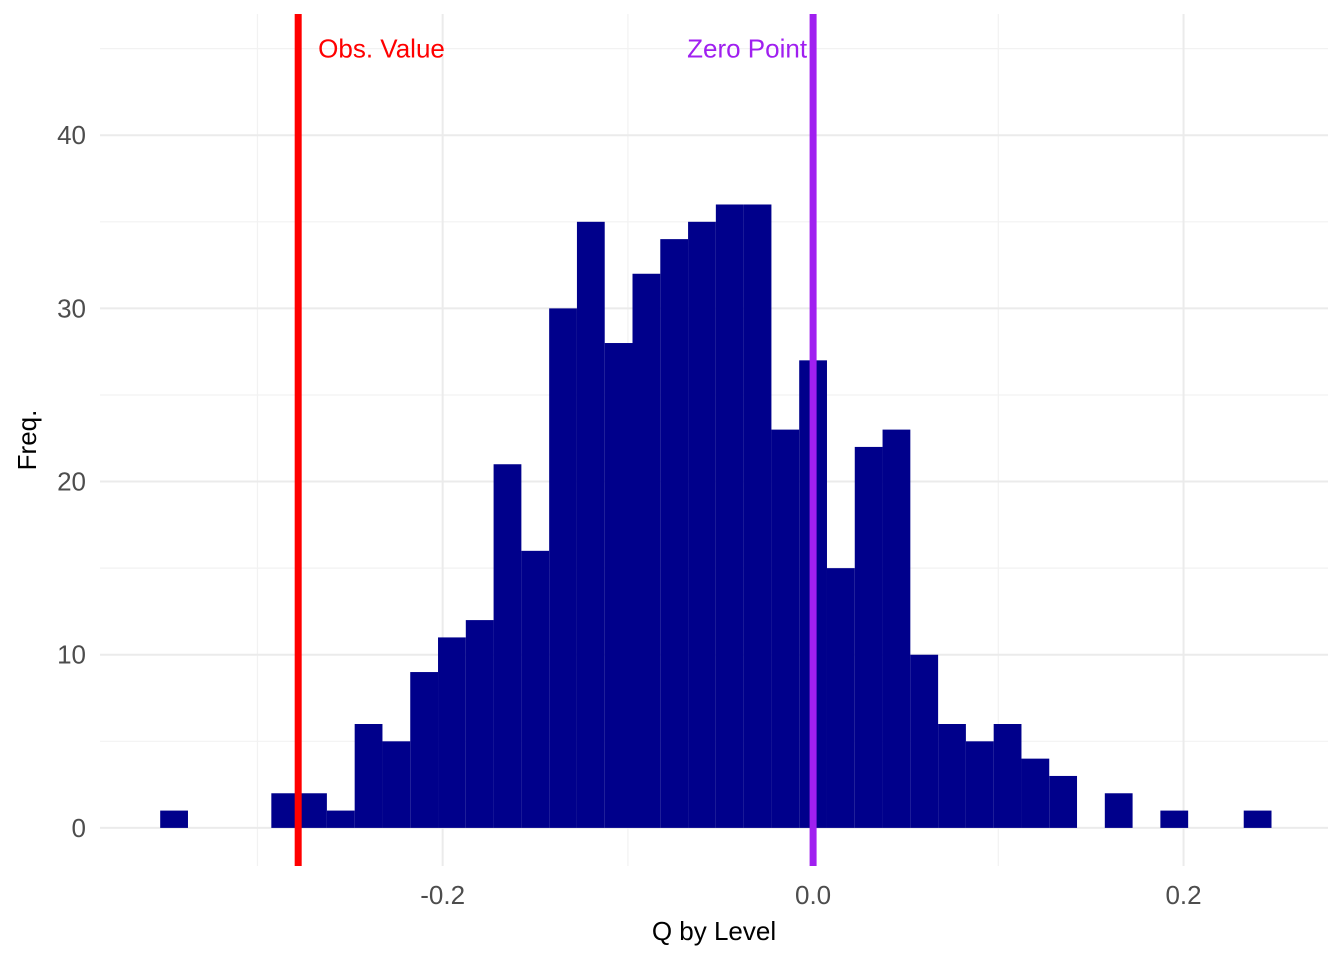 This screenshot has width=1344, height=960. What do you see at coordinates (813, 895) in the screenshot?
I see `x-tick-label: 0.0` at bounding box center [813, 895].